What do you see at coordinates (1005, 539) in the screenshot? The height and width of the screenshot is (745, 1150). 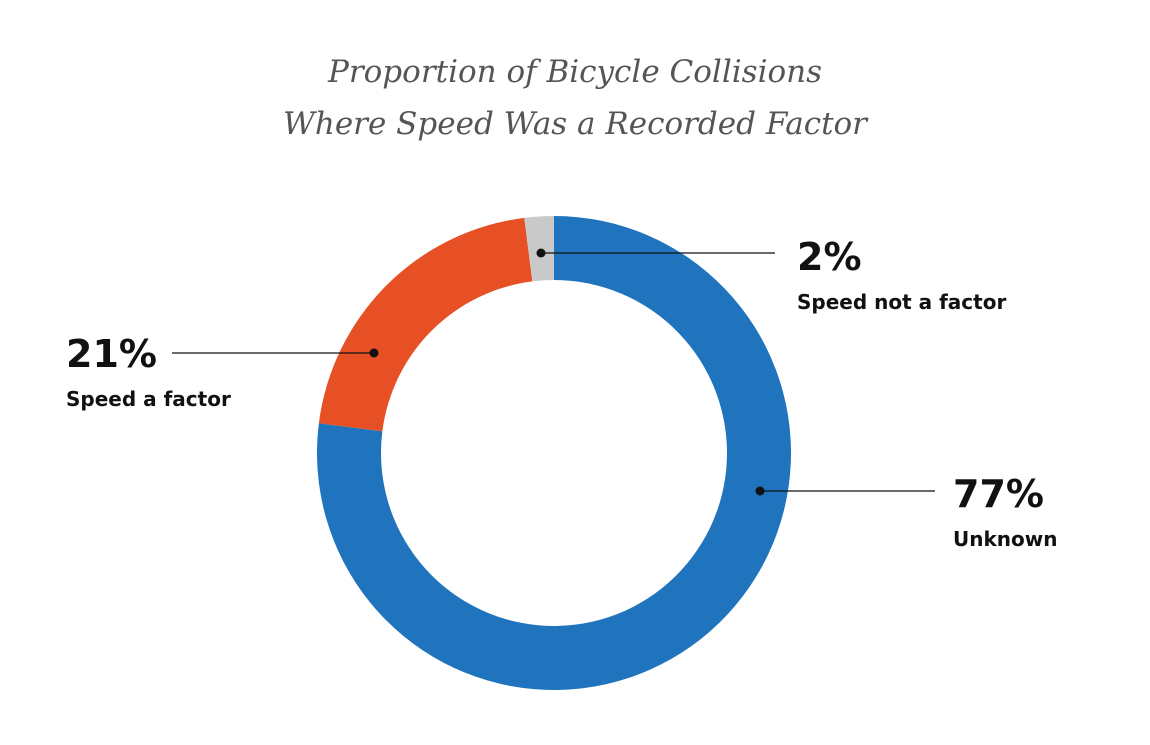 I see `category-label: Unknown` at bounding box center [1005, 539].